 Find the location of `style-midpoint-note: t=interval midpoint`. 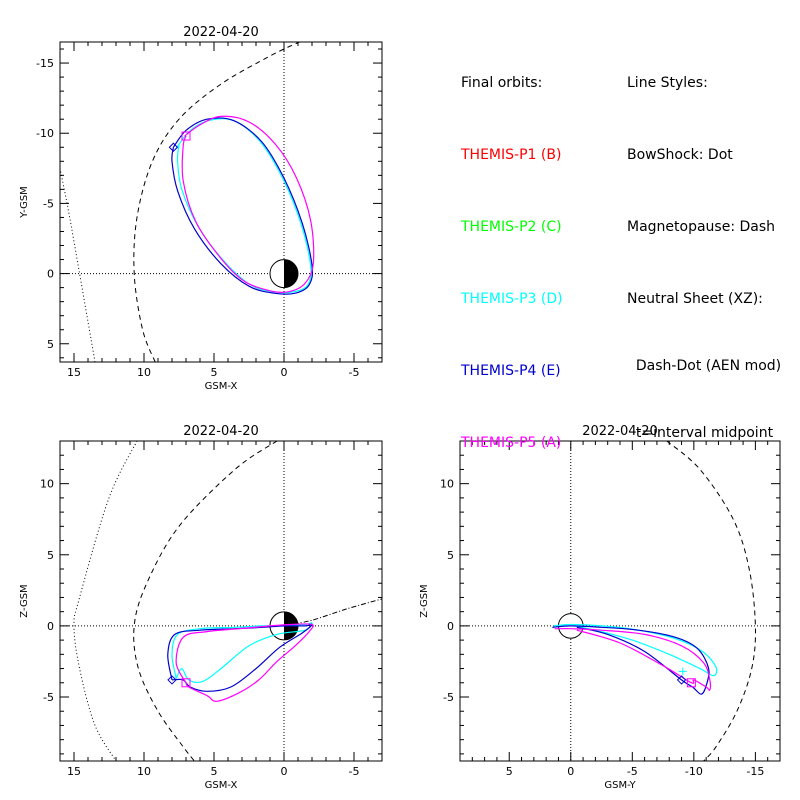

style-midpoint-note: t=interval midpoint is located at coordinates (700, 433).